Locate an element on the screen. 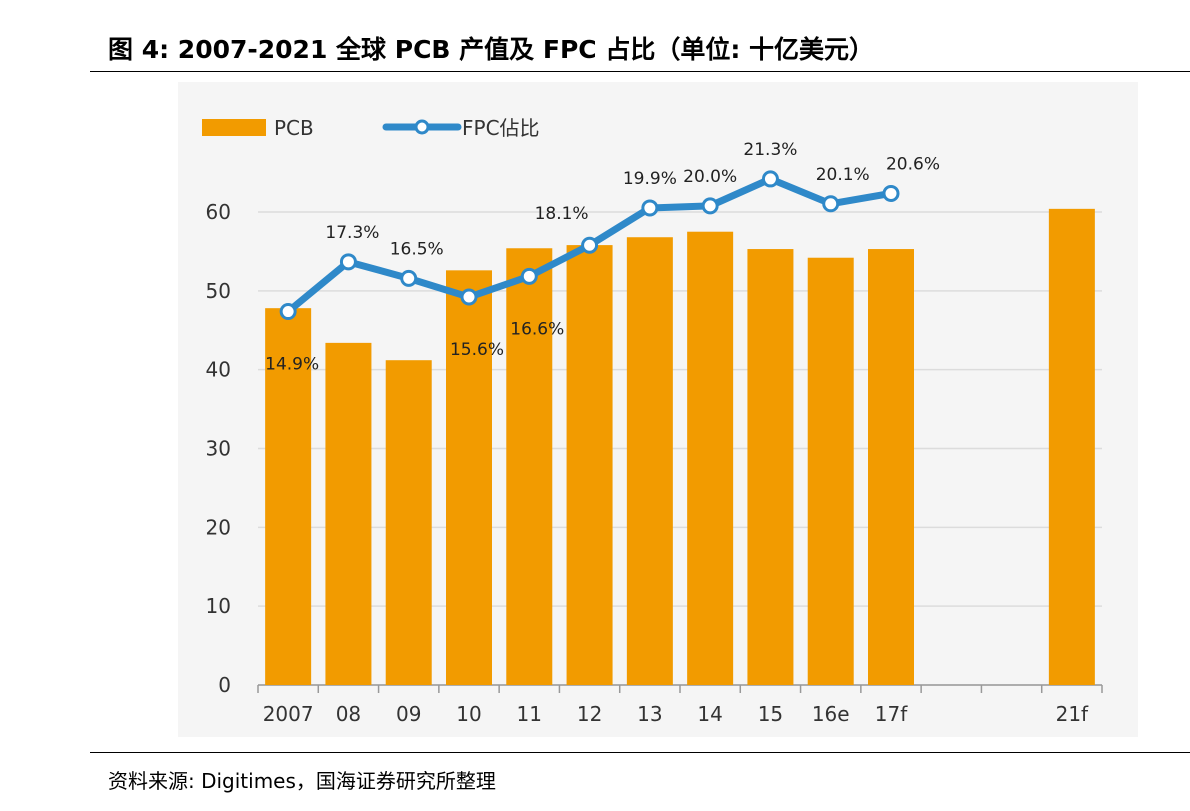  legend-swatch-fpc-point is located at coordinates (422, 127).